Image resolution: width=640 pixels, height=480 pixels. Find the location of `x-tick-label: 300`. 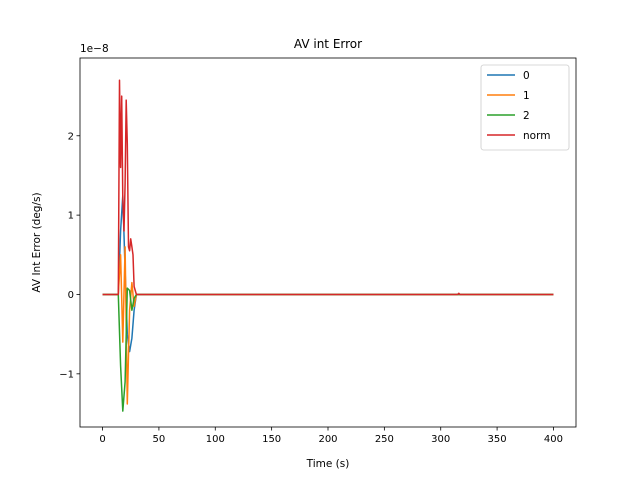

x-tick-label: 300 is located at coordinates (440, 439).